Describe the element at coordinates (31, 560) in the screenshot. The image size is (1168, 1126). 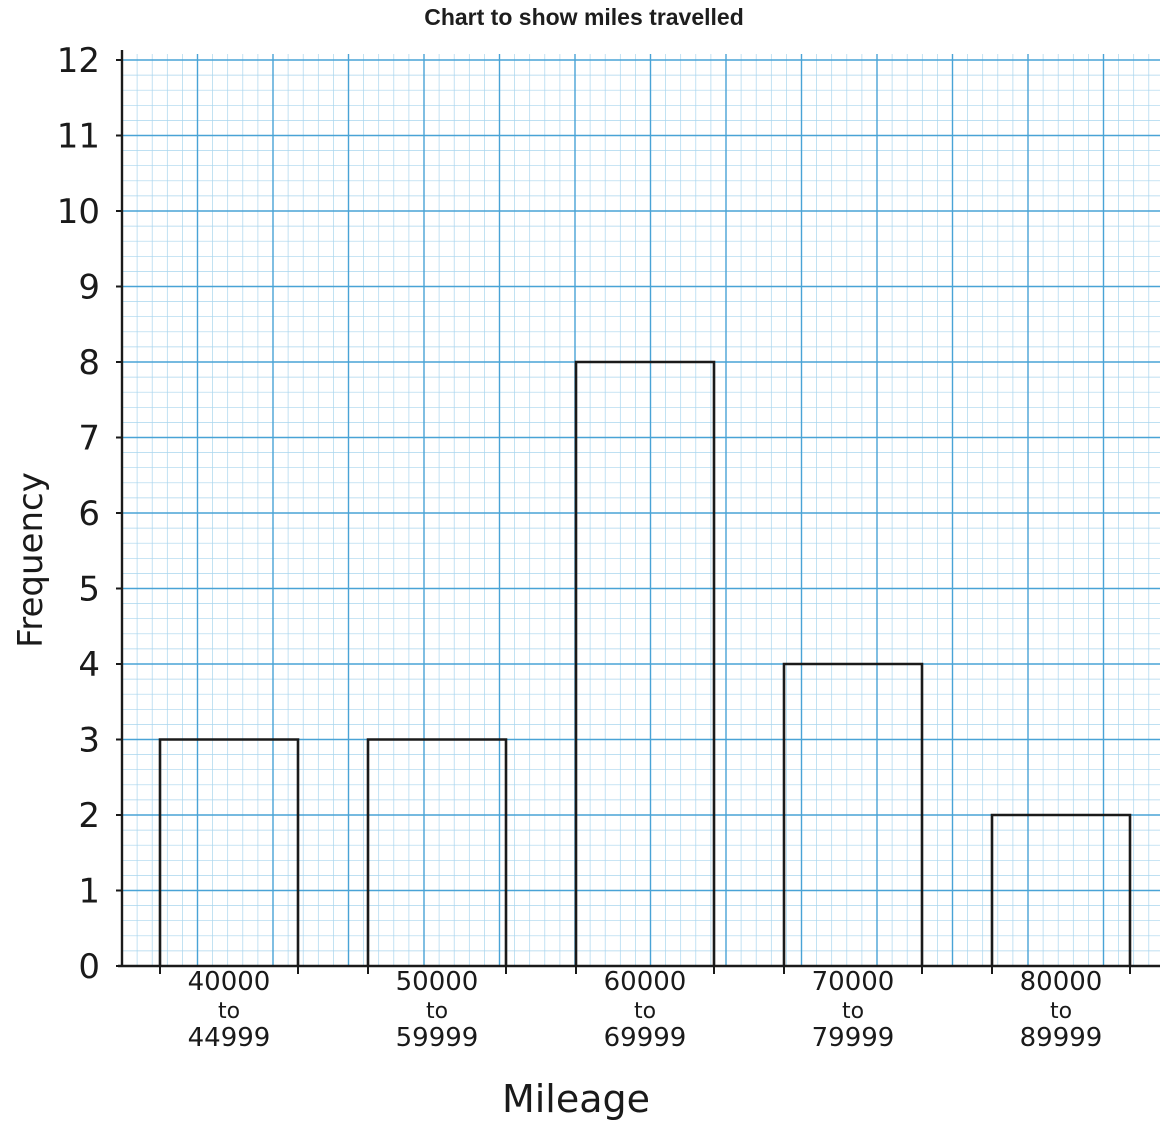
I see `y-axis-label: Frequency` at that location.